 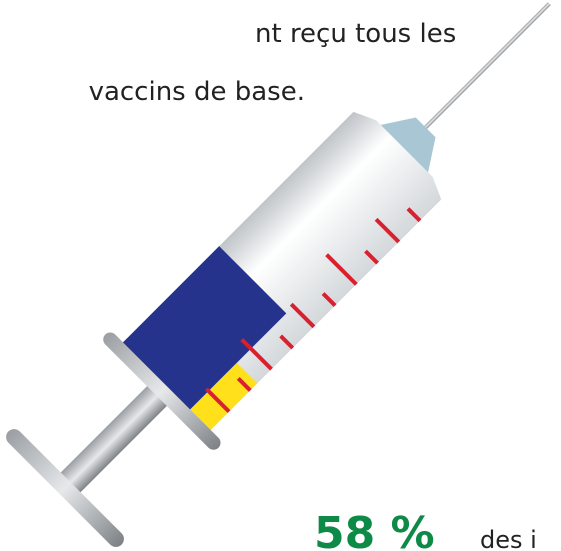 What do you see at coordinates (162, 391) in the screenshot?
I see `flange` at bounding box center [162, 391].